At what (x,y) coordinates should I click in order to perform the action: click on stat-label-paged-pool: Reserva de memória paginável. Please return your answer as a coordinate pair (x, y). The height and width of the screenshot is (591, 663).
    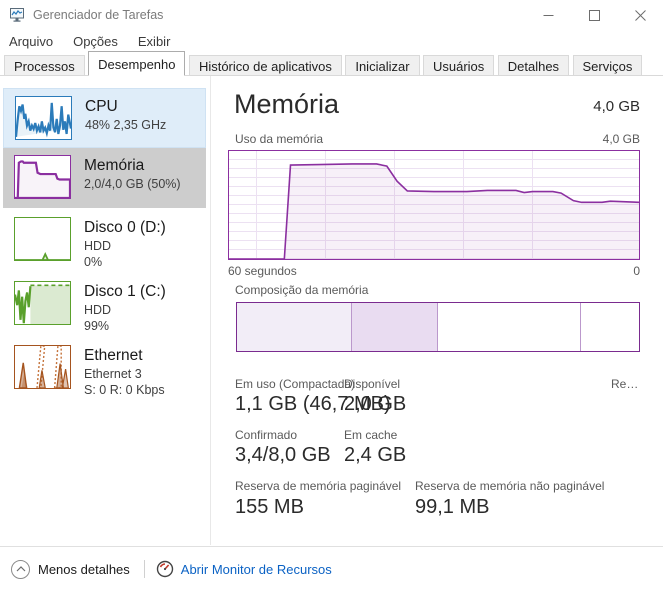
    Looking at the image, I should click on (318, 486).